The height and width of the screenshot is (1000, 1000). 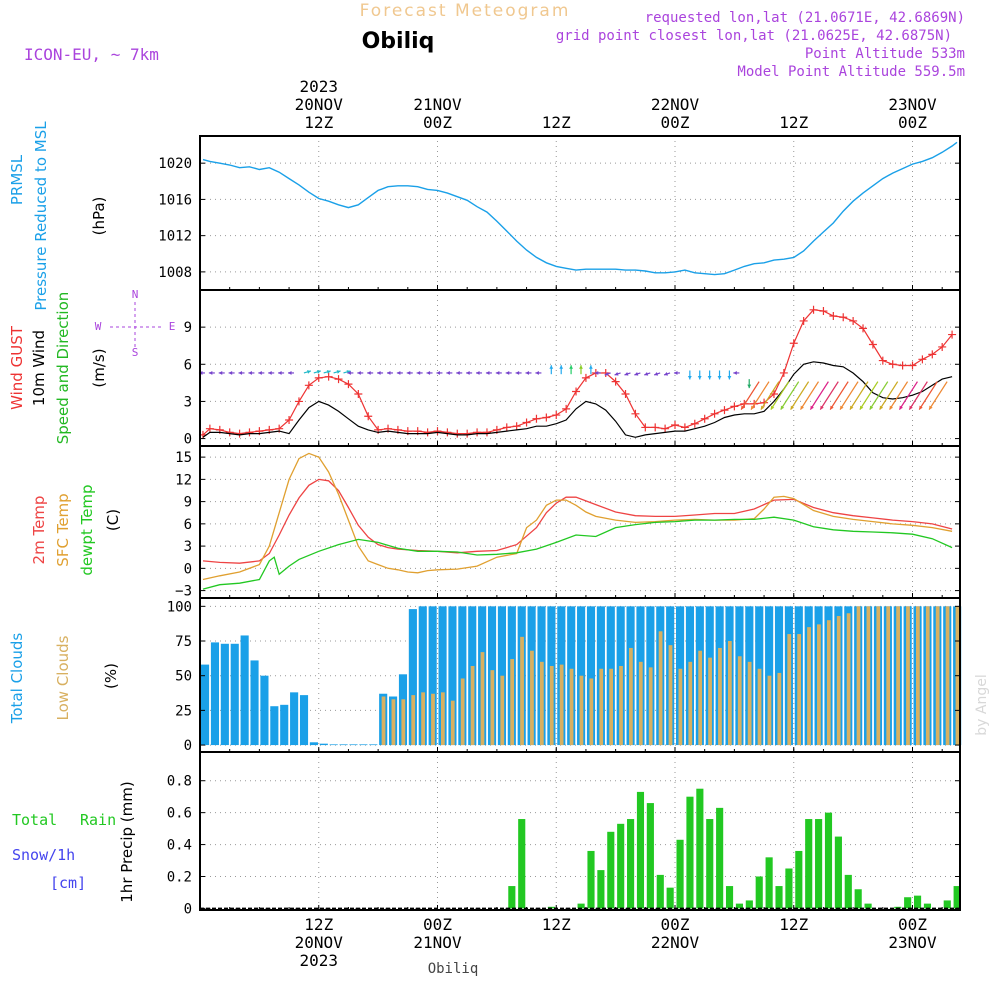 What do you see at coordinates (437, 122) in the screenshot?
I see `time-label-top: 00Z` at bounding box center [437, 122].